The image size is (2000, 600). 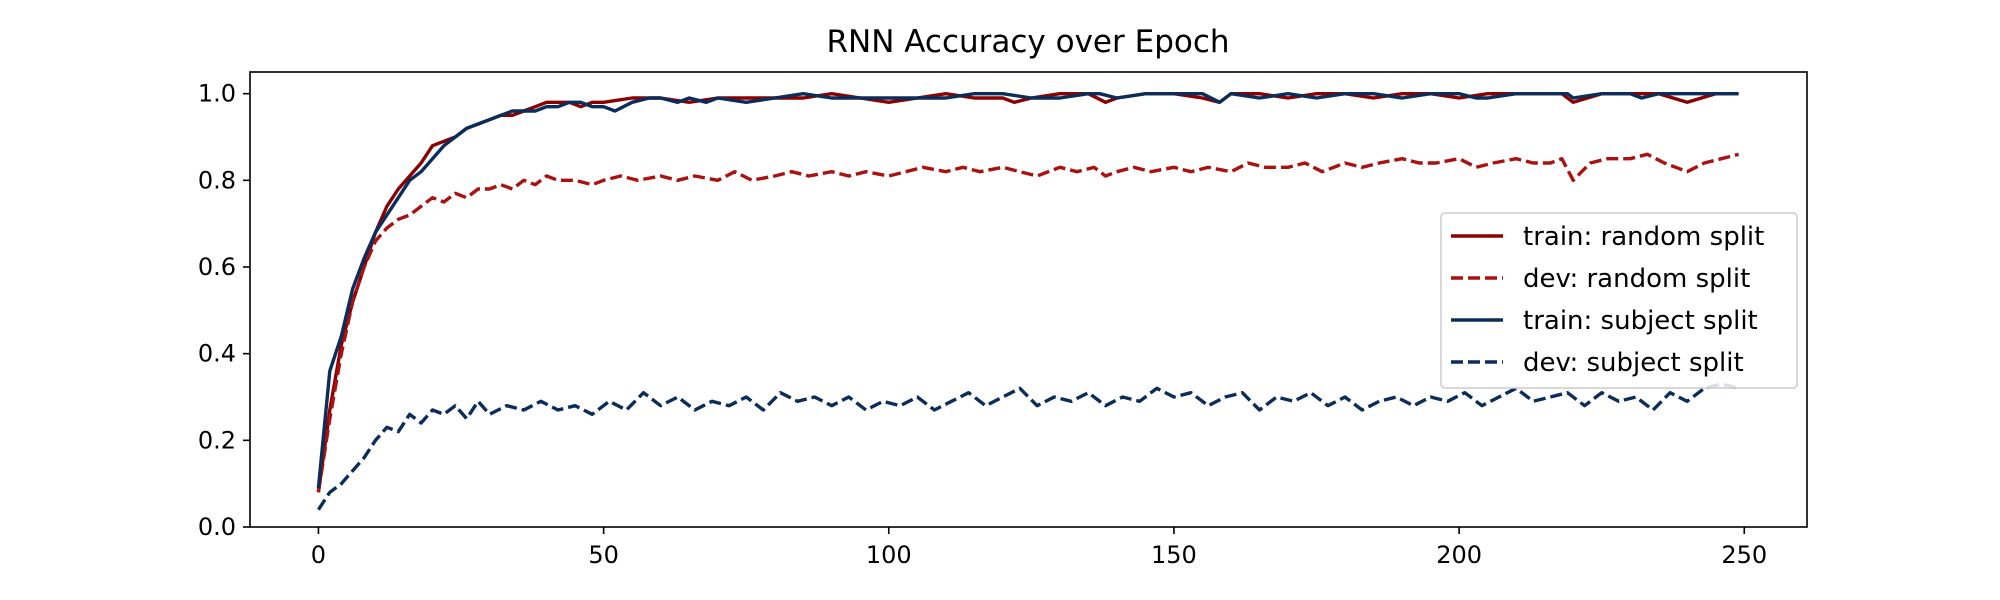 What do you see at coordinates (603, 555) in the screenshot?
I see `x-tick-label-1: 50` at bounding box center [603, 555].